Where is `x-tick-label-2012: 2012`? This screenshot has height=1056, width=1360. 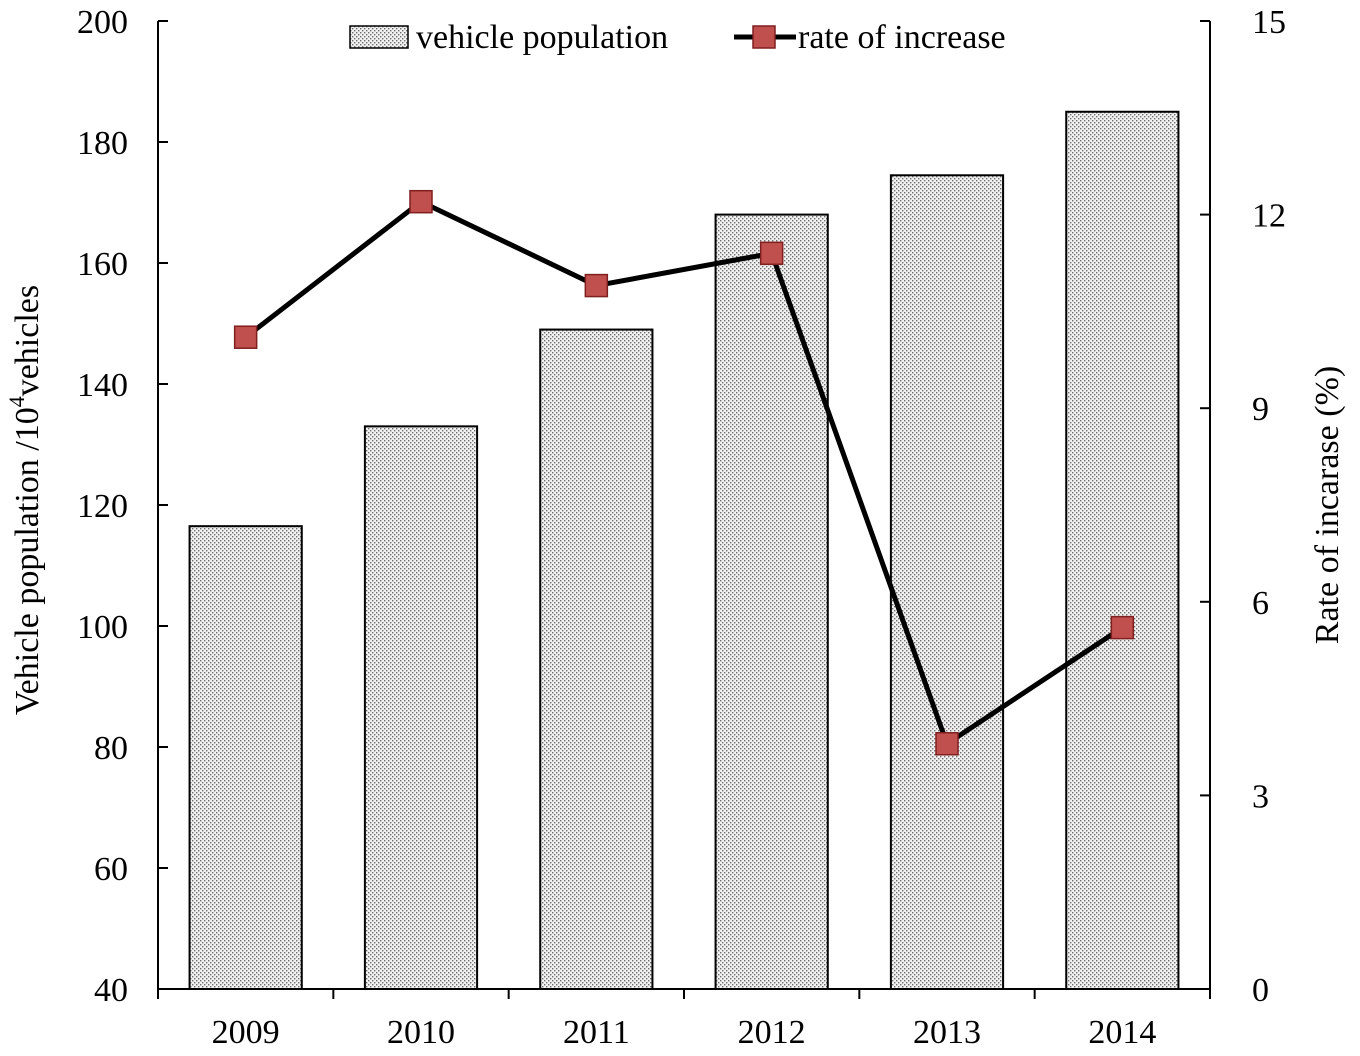
x-tick-label-2012: 2012 is located at coordinates (772, 1032).